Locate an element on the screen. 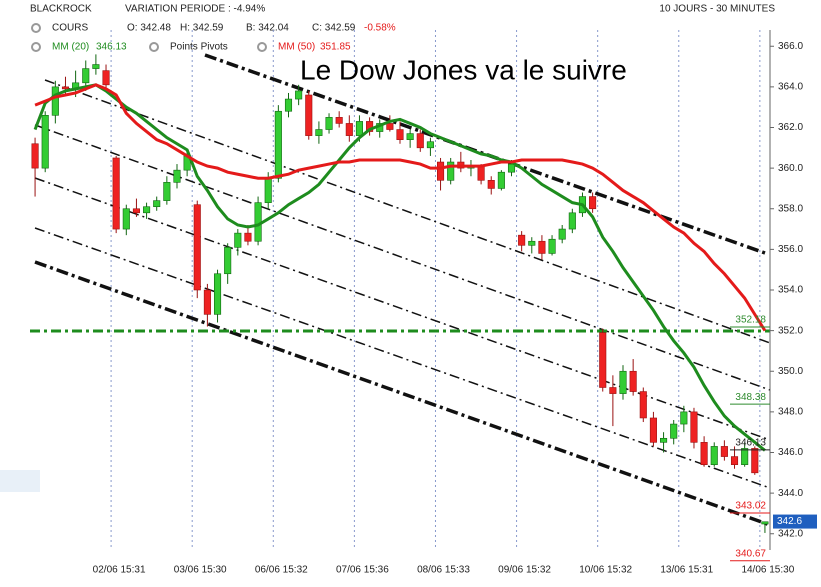 This screenshot has height=587, width=821. y-tick-label: 364.0 is located at coordinates (790, 87).